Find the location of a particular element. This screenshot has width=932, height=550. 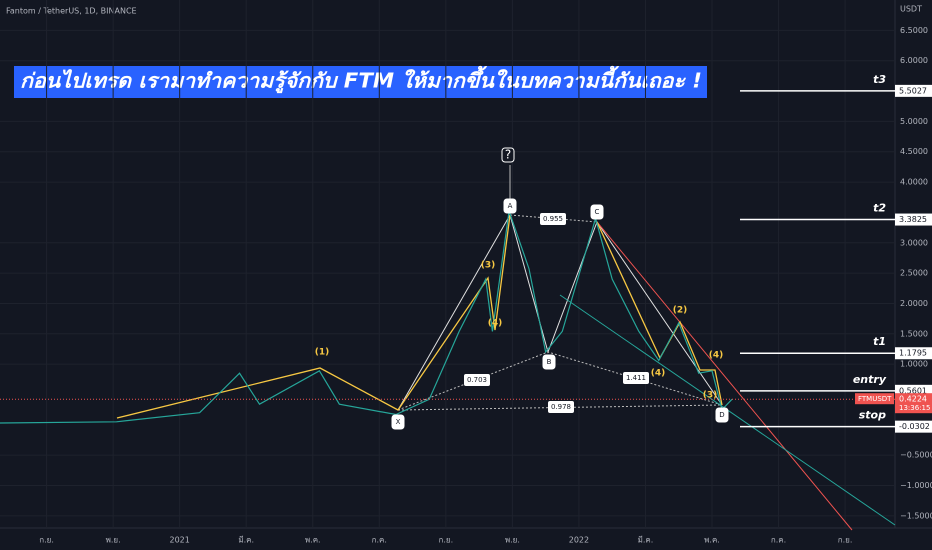

level-value: 1.1795 is located at coordinates (913, 353).